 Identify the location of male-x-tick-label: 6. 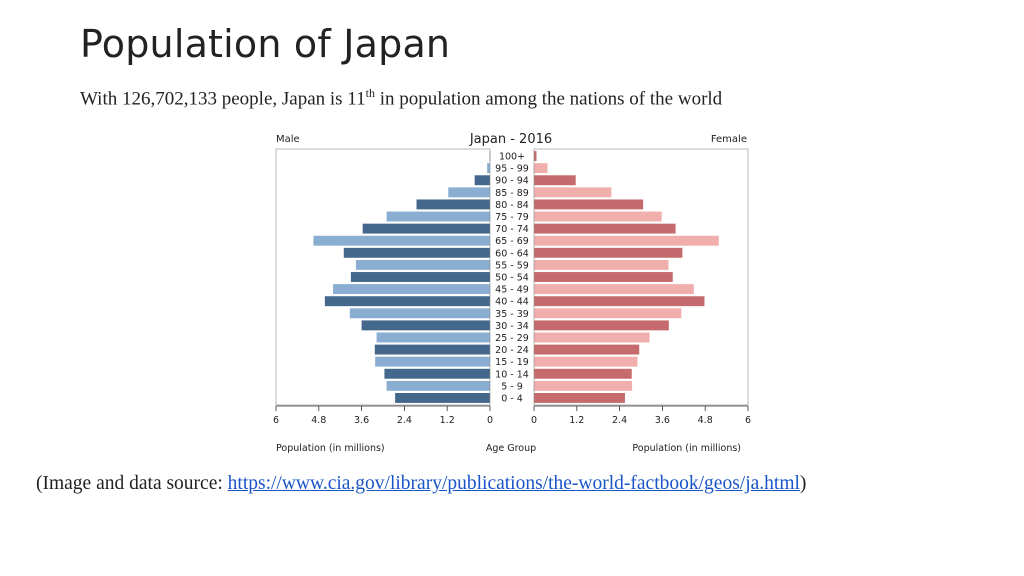
(276, 420).